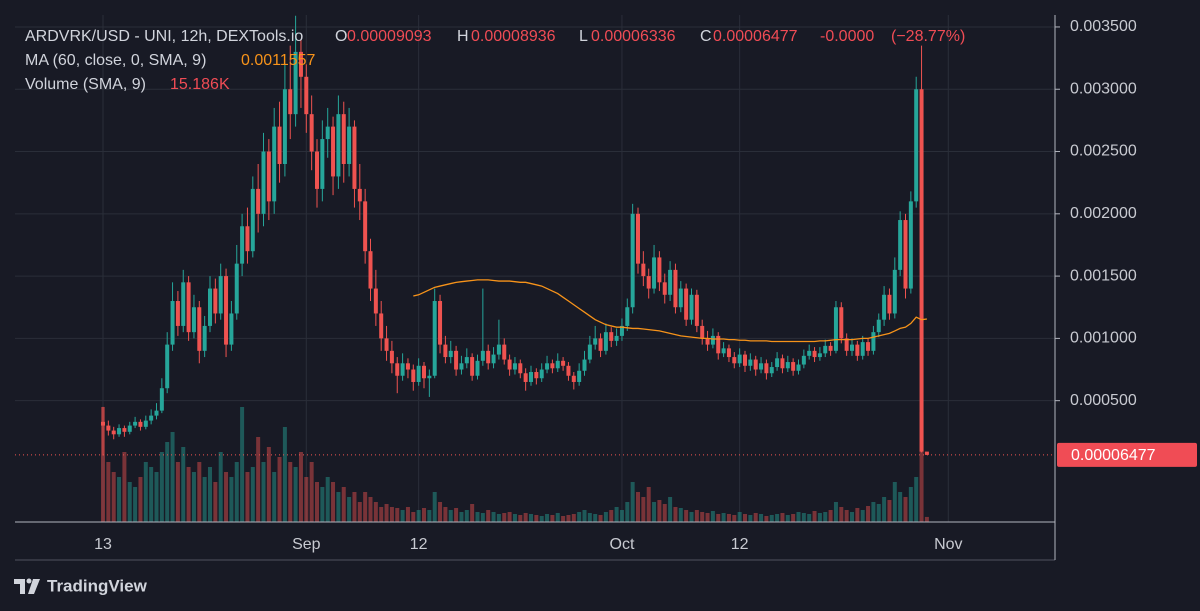 Image resolution: width=1200 pixels, height=611 pixels. I want to click on ohlc-label: O, so click(341, 36).